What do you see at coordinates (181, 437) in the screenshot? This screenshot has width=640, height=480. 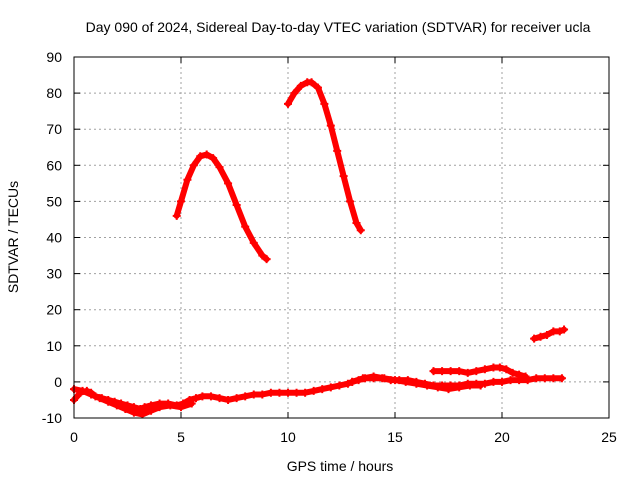 I see `x-tick-label: 5` at bounding box center [181, 437].